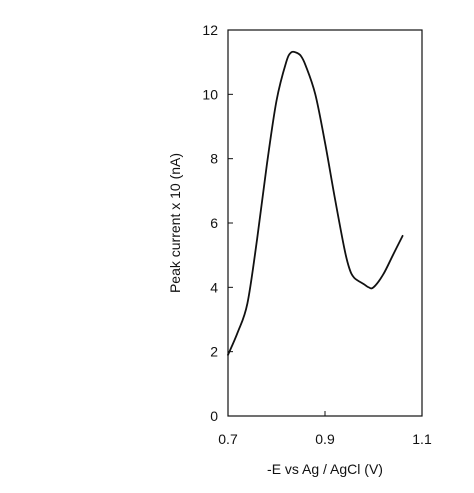 The height and width of the screenshot is (493, 474). Describe the element at coordinates (325, 469) in the screenshot. I see `x-axis-title: -E vs Ag / AgCl (V)` at that location.